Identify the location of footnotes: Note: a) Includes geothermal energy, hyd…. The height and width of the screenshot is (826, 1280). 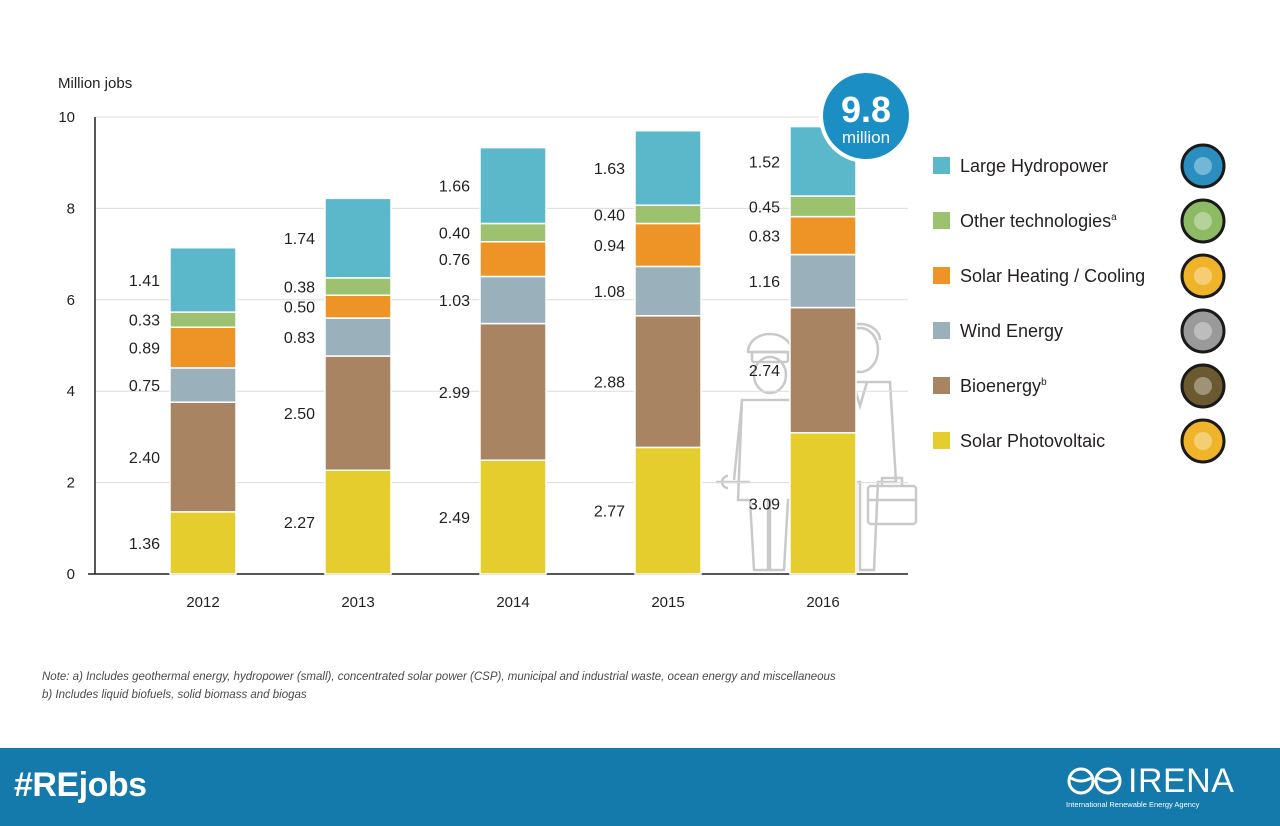
(439, 686).